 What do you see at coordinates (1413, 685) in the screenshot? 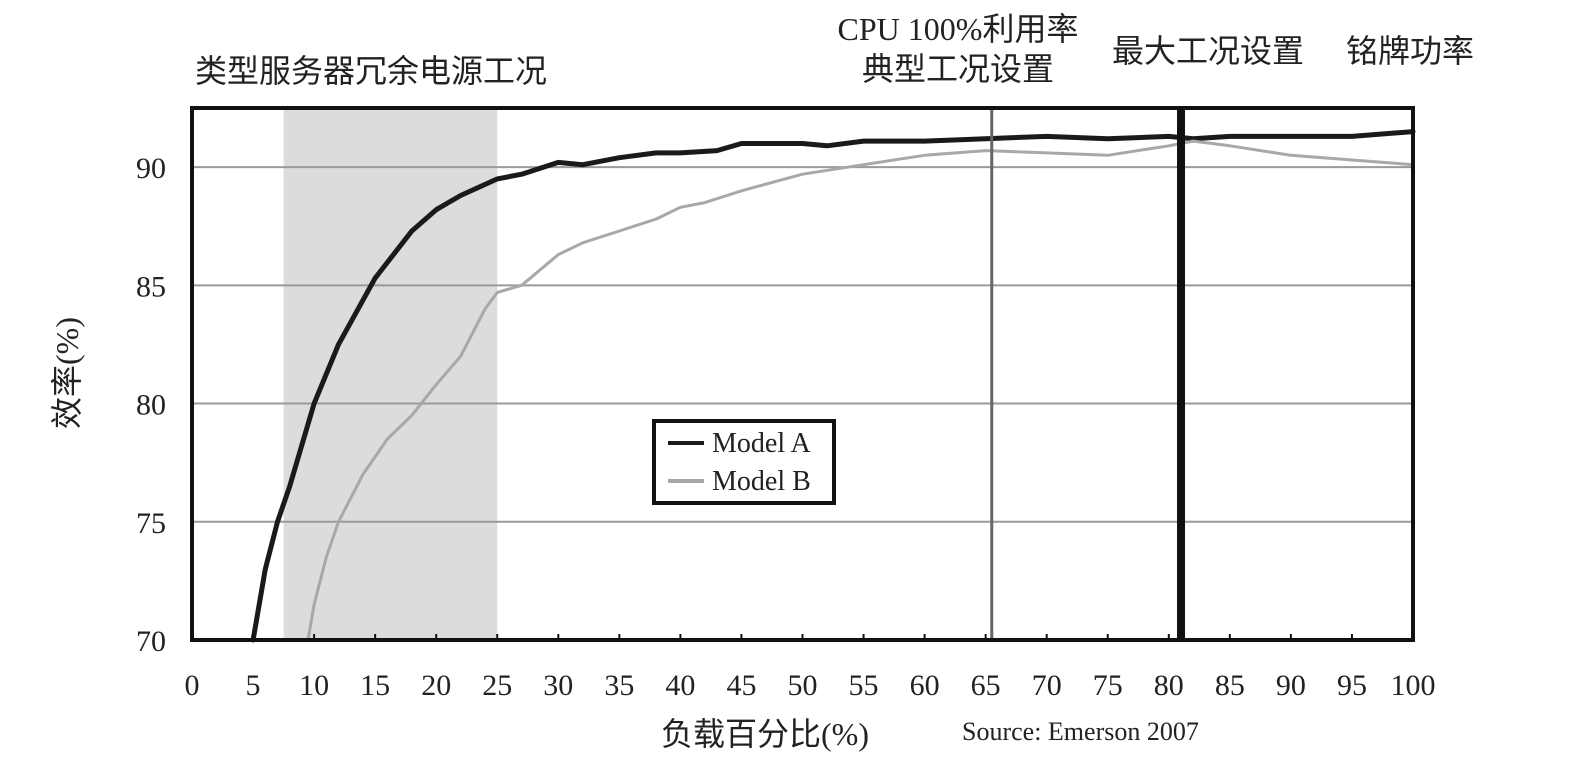
I see `x-tick-label-100: 100` at bounding box center [1413, 685].